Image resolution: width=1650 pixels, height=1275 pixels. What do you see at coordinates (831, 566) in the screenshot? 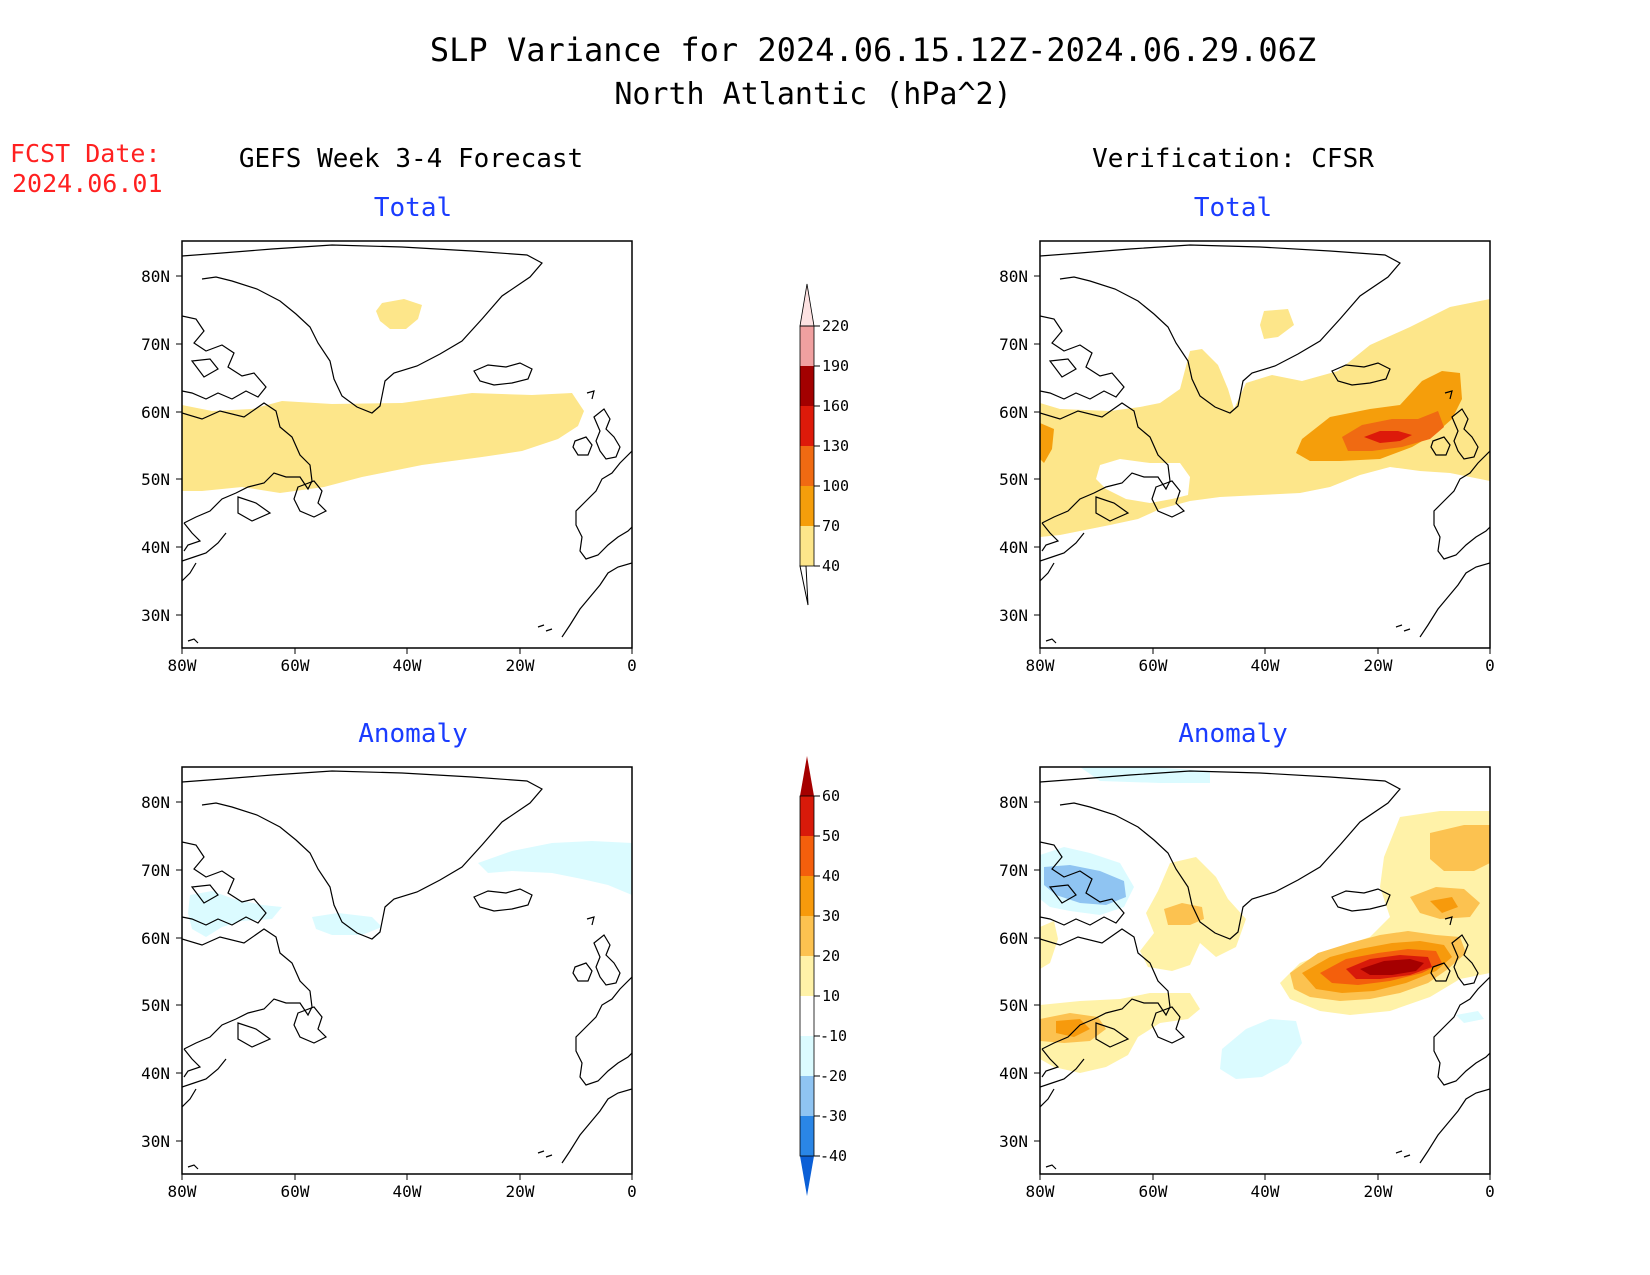
I see `colorbar-total-label: 40` at bounding box center [831, 566].